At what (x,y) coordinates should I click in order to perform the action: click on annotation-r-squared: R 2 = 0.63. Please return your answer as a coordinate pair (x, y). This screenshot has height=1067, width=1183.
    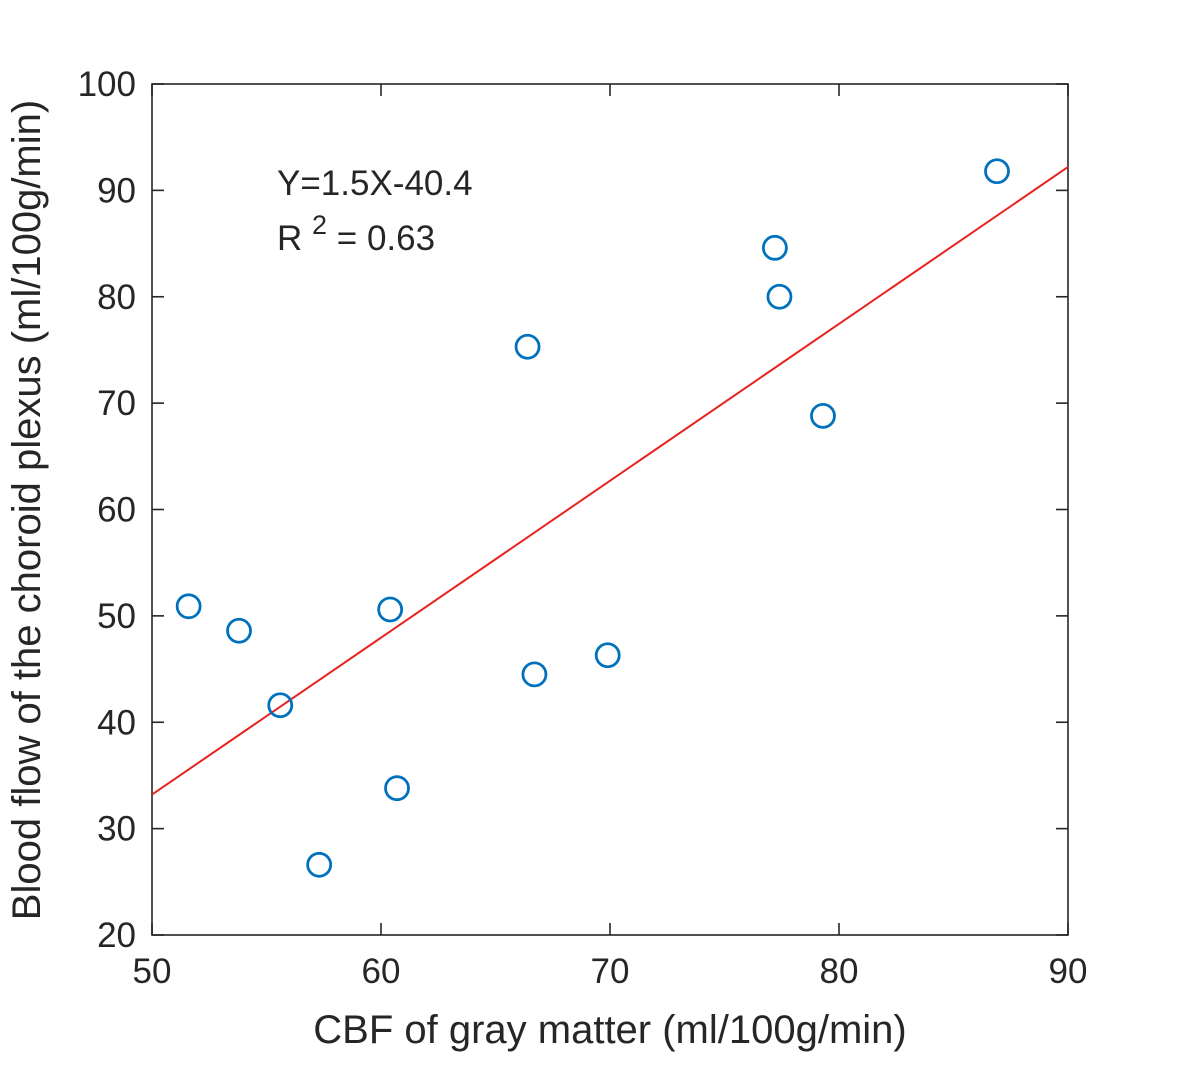
    Looking at the image, I should click on (356, 230).